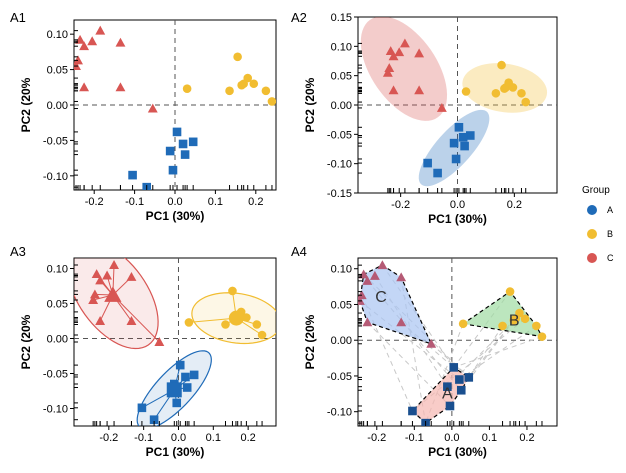  Describe the element at coordinates (598, 224) in the screenshot. I see `legend: Group A B C` at that location.